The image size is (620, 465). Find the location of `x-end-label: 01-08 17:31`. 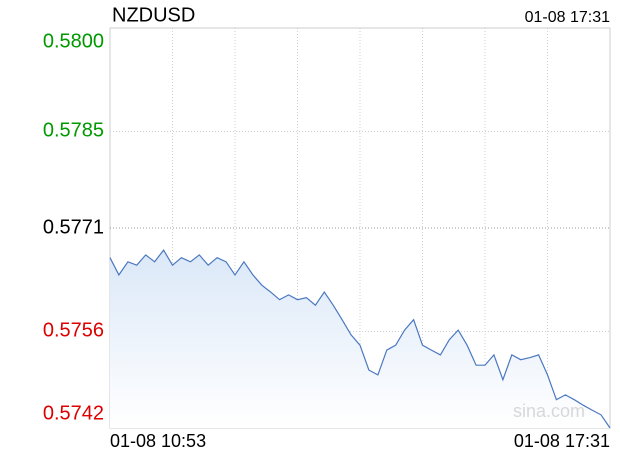

x-end-label: 01-08 17:31 is located at coordinates (562, 441).